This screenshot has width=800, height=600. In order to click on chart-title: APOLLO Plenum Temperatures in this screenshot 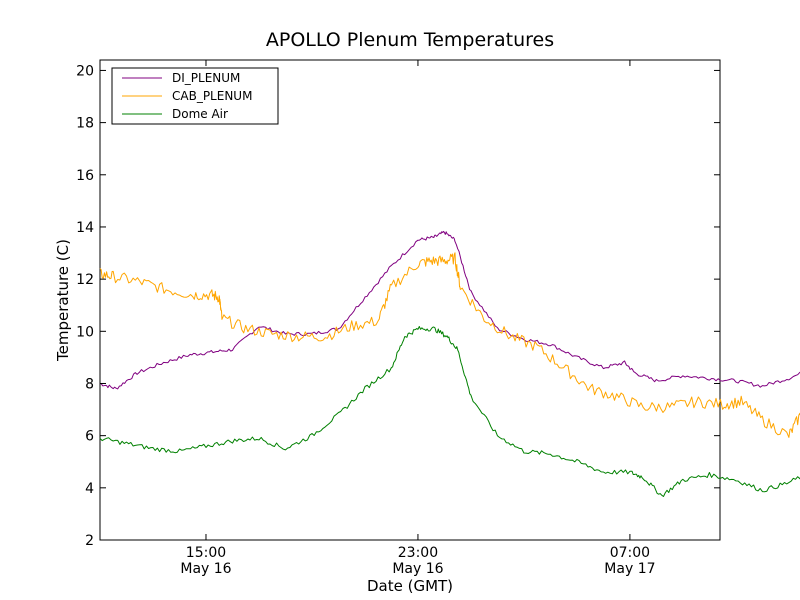, I will do `click(410, 40)`.